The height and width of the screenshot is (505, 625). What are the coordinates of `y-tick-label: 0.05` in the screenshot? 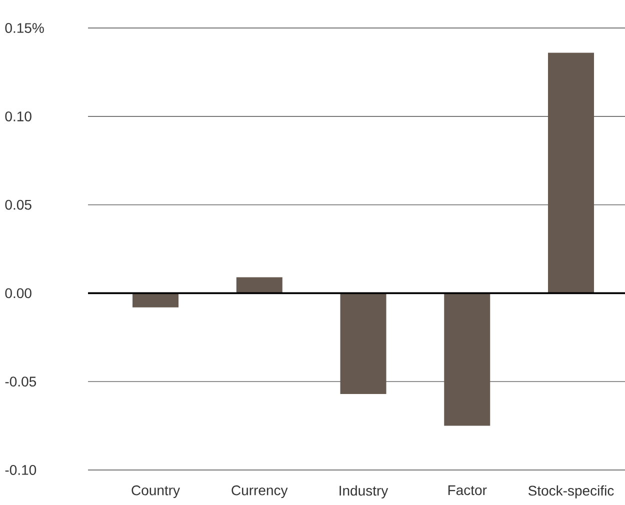 It's located at (18, 205).